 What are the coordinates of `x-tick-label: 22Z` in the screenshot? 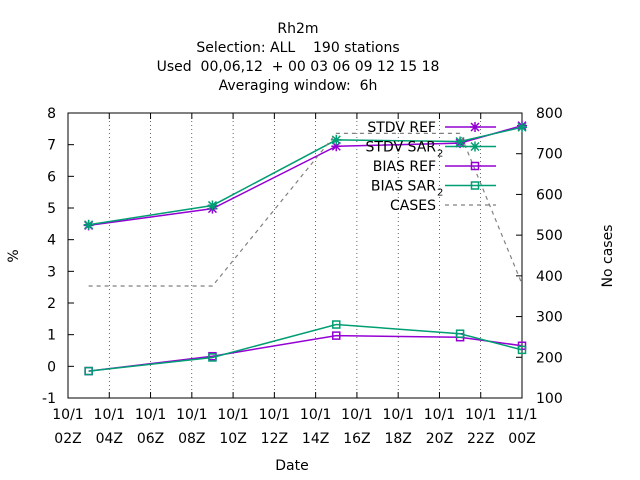 It's located at (480, 439).